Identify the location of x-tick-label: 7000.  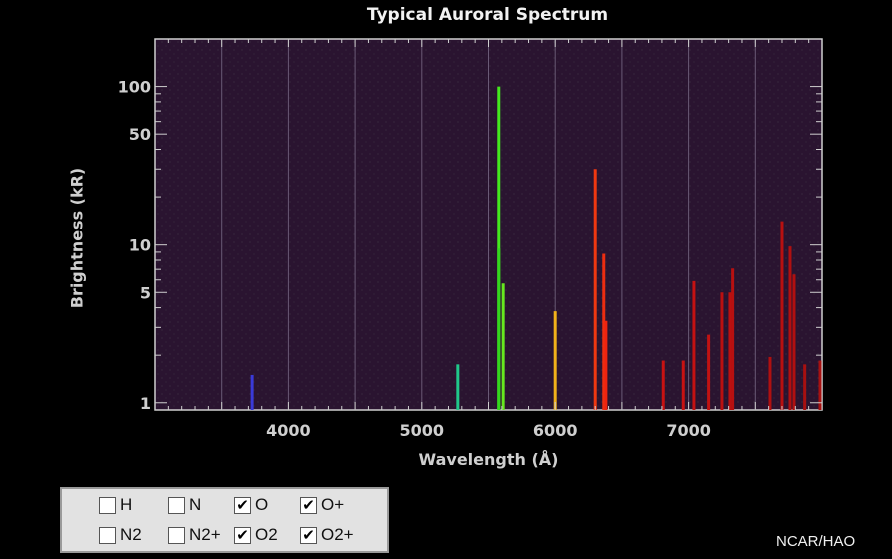
(688, 430).